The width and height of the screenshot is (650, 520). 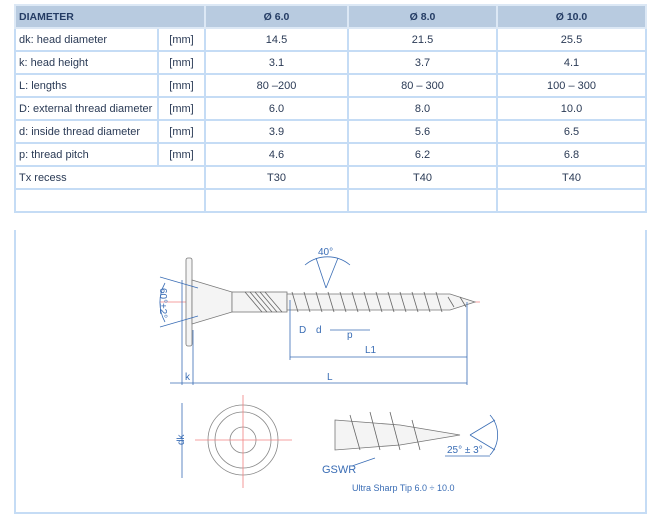 I want to click on cell: 4.1, so click(x=571, y=62).